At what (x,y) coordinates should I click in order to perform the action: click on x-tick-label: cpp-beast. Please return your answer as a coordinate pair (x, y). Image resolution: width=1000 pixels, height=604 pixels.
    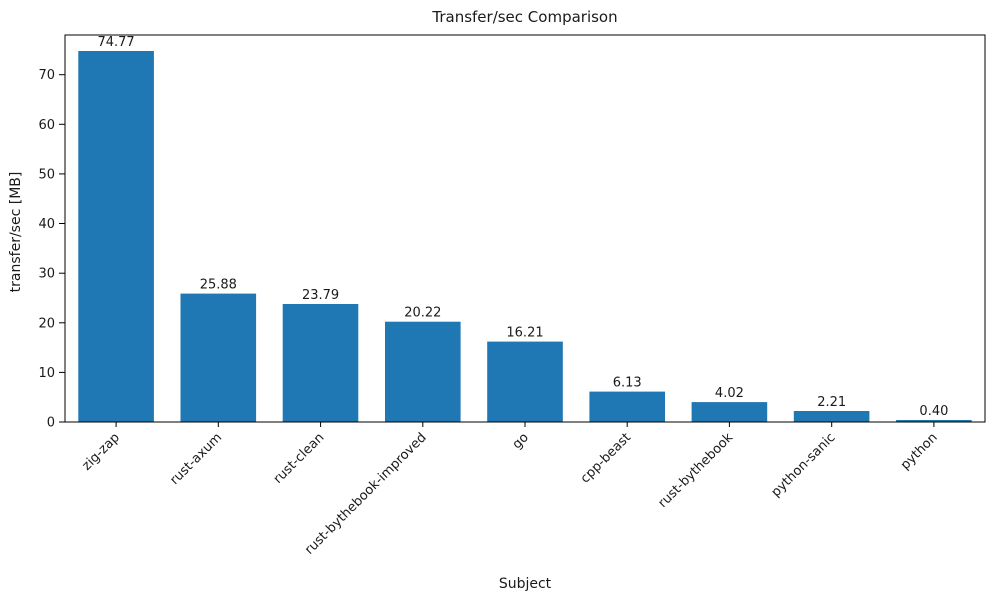
    Looking at the image, I should click on (606, 458).